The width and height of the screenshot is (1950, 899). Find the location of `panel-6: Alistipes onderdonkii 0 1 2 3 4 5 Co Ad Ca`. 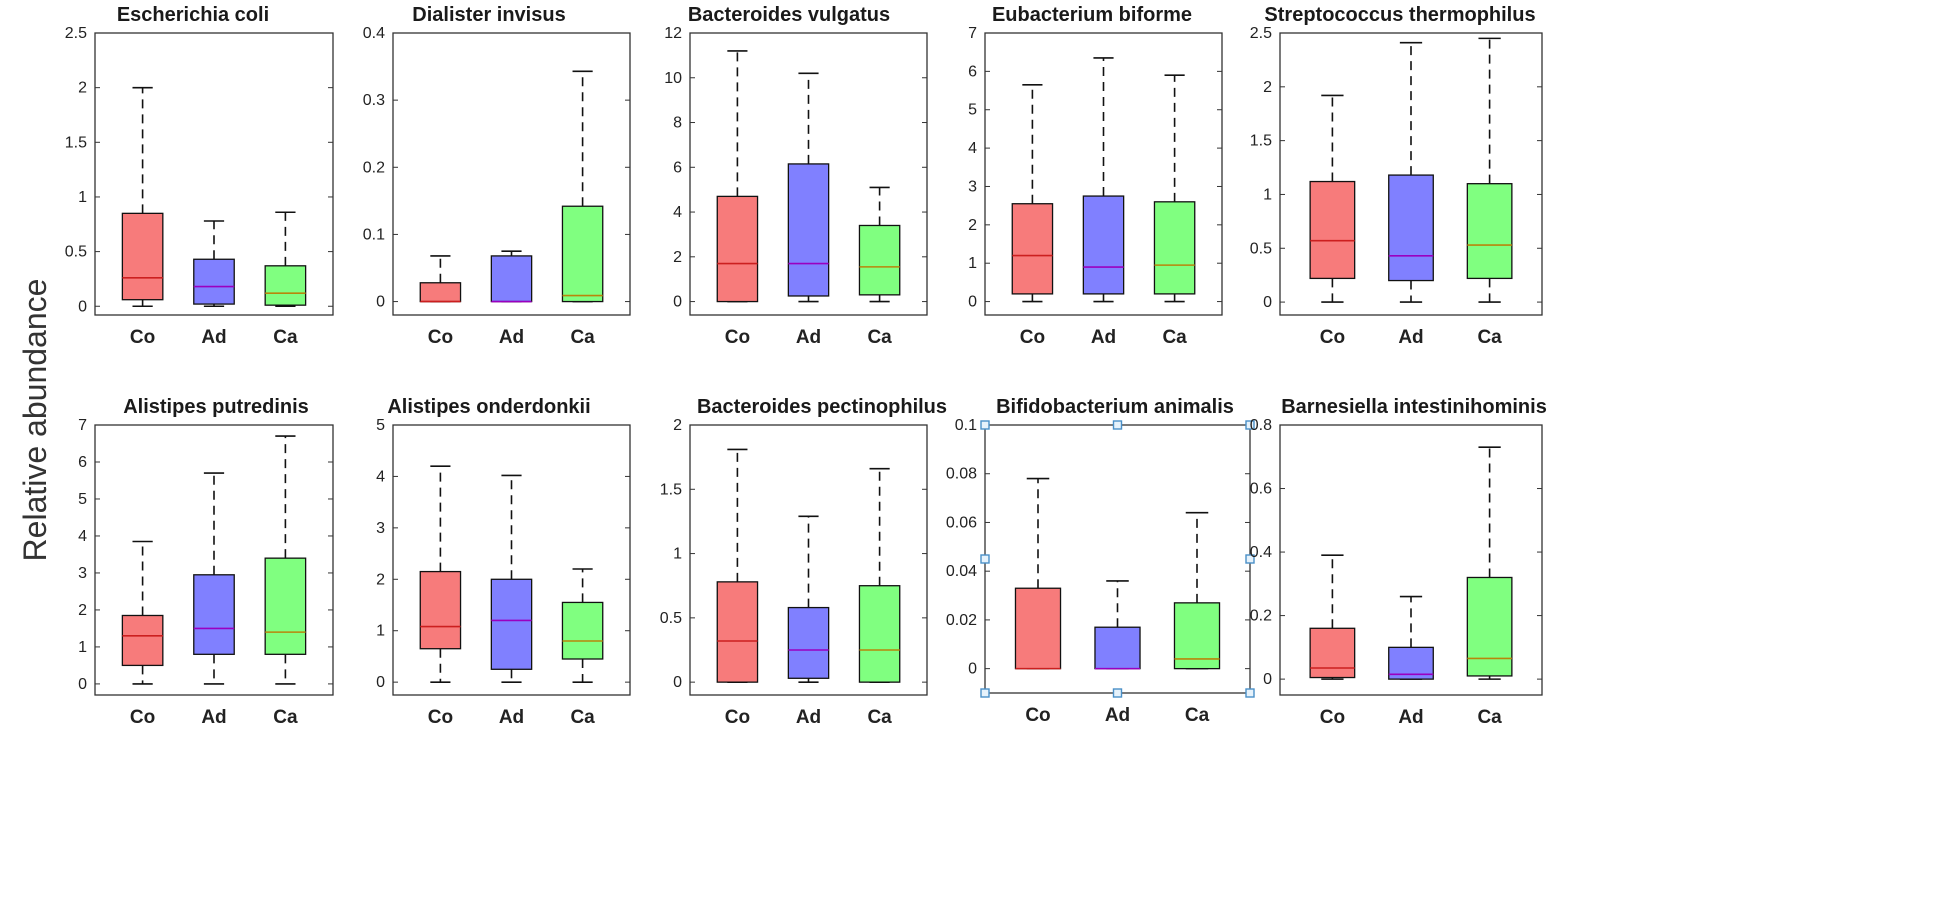

panel-6: Alistipes onderdonkii 0 1 2 3 4 5 Co Ad Ca is located at coordinates (503, 562).